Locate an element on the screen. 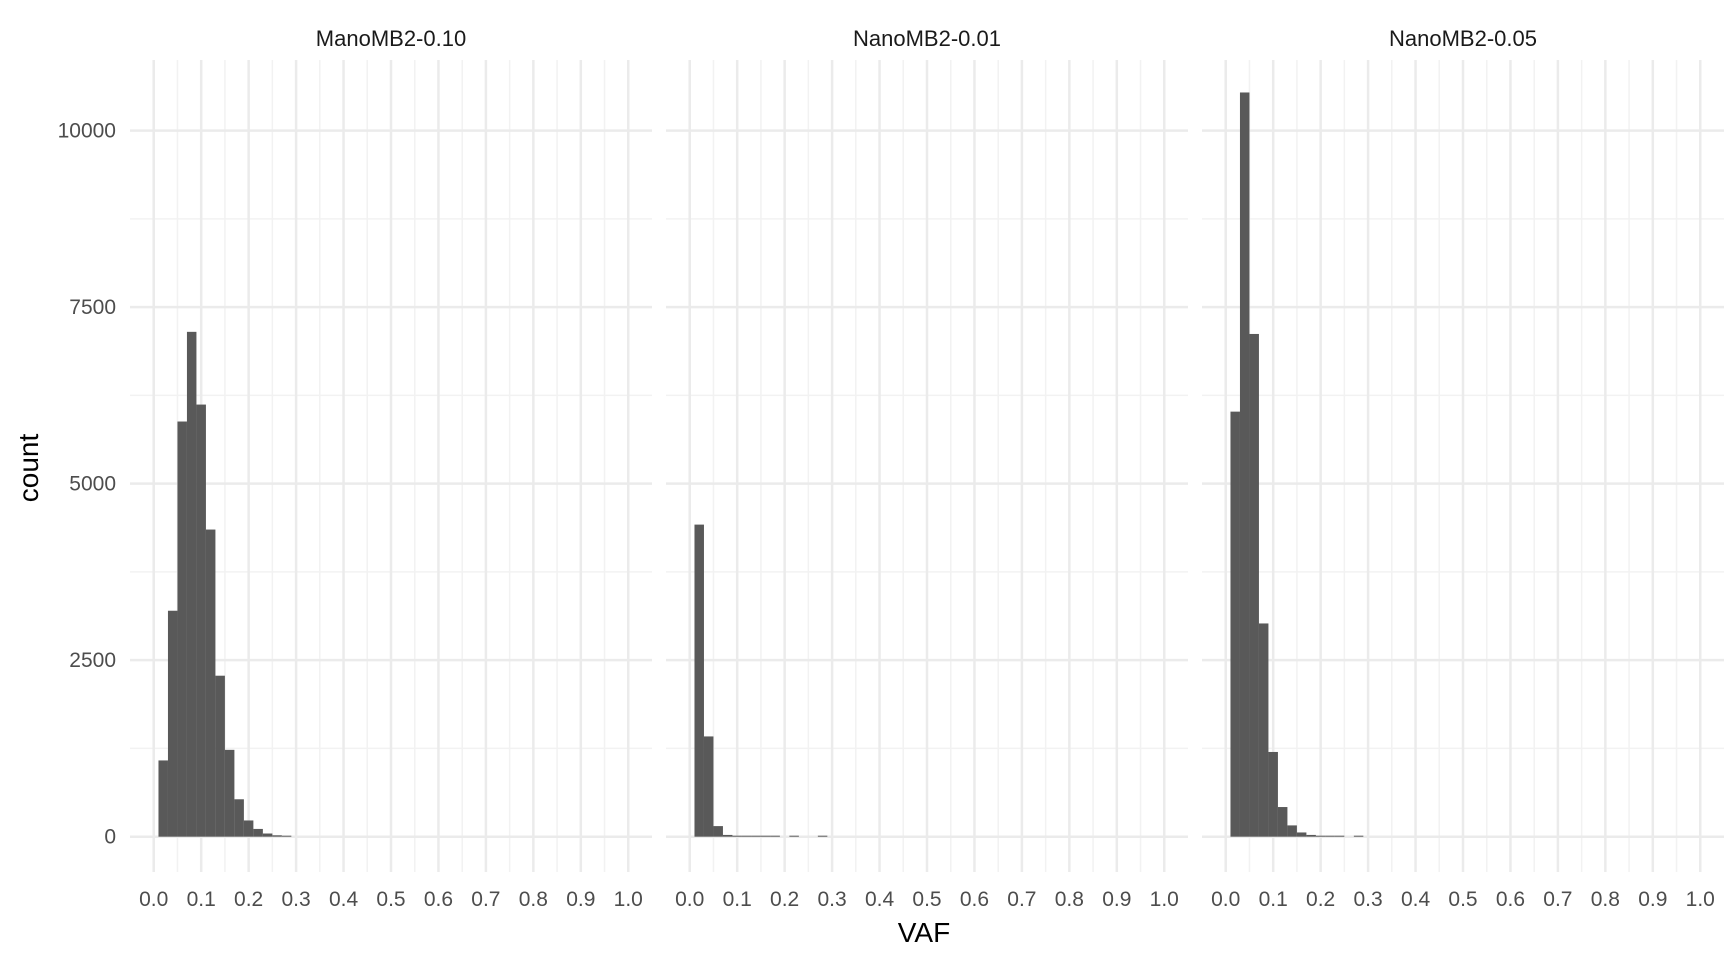  y-tick-label: 2500 is located at coordinates (92, 660).